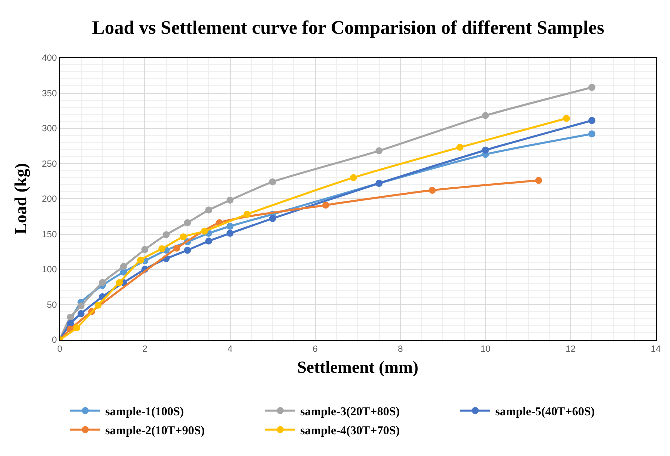  Describe the element at coordinates (55, 340) in the screenshot. I see `y-tick-label: 0` at that location.